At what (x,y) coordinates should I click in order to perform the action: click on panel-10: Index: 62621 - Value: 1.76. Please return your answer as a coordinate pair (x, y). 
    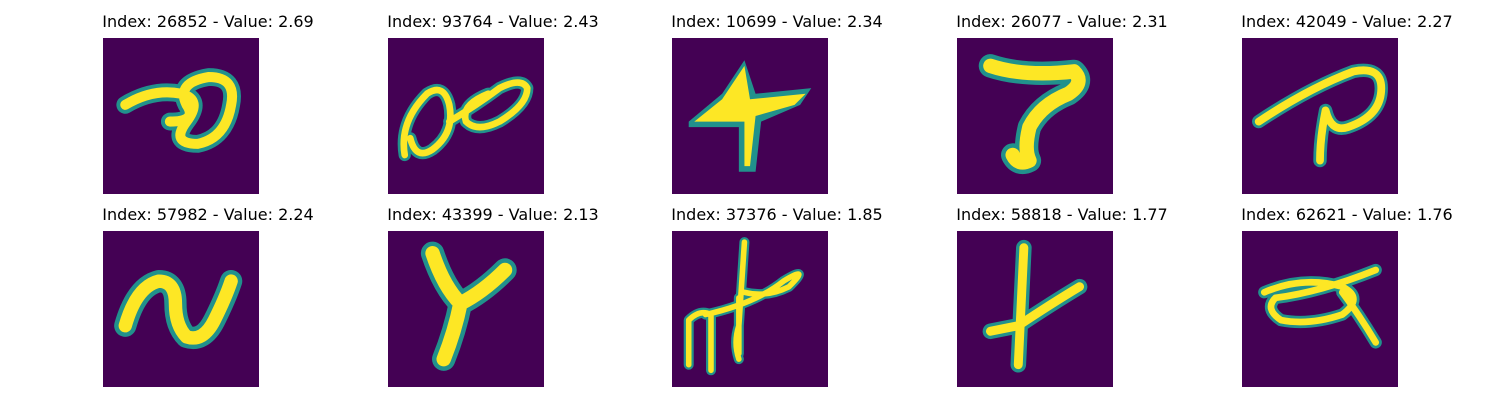
    Looking at the image, I should click on (1347, 300).